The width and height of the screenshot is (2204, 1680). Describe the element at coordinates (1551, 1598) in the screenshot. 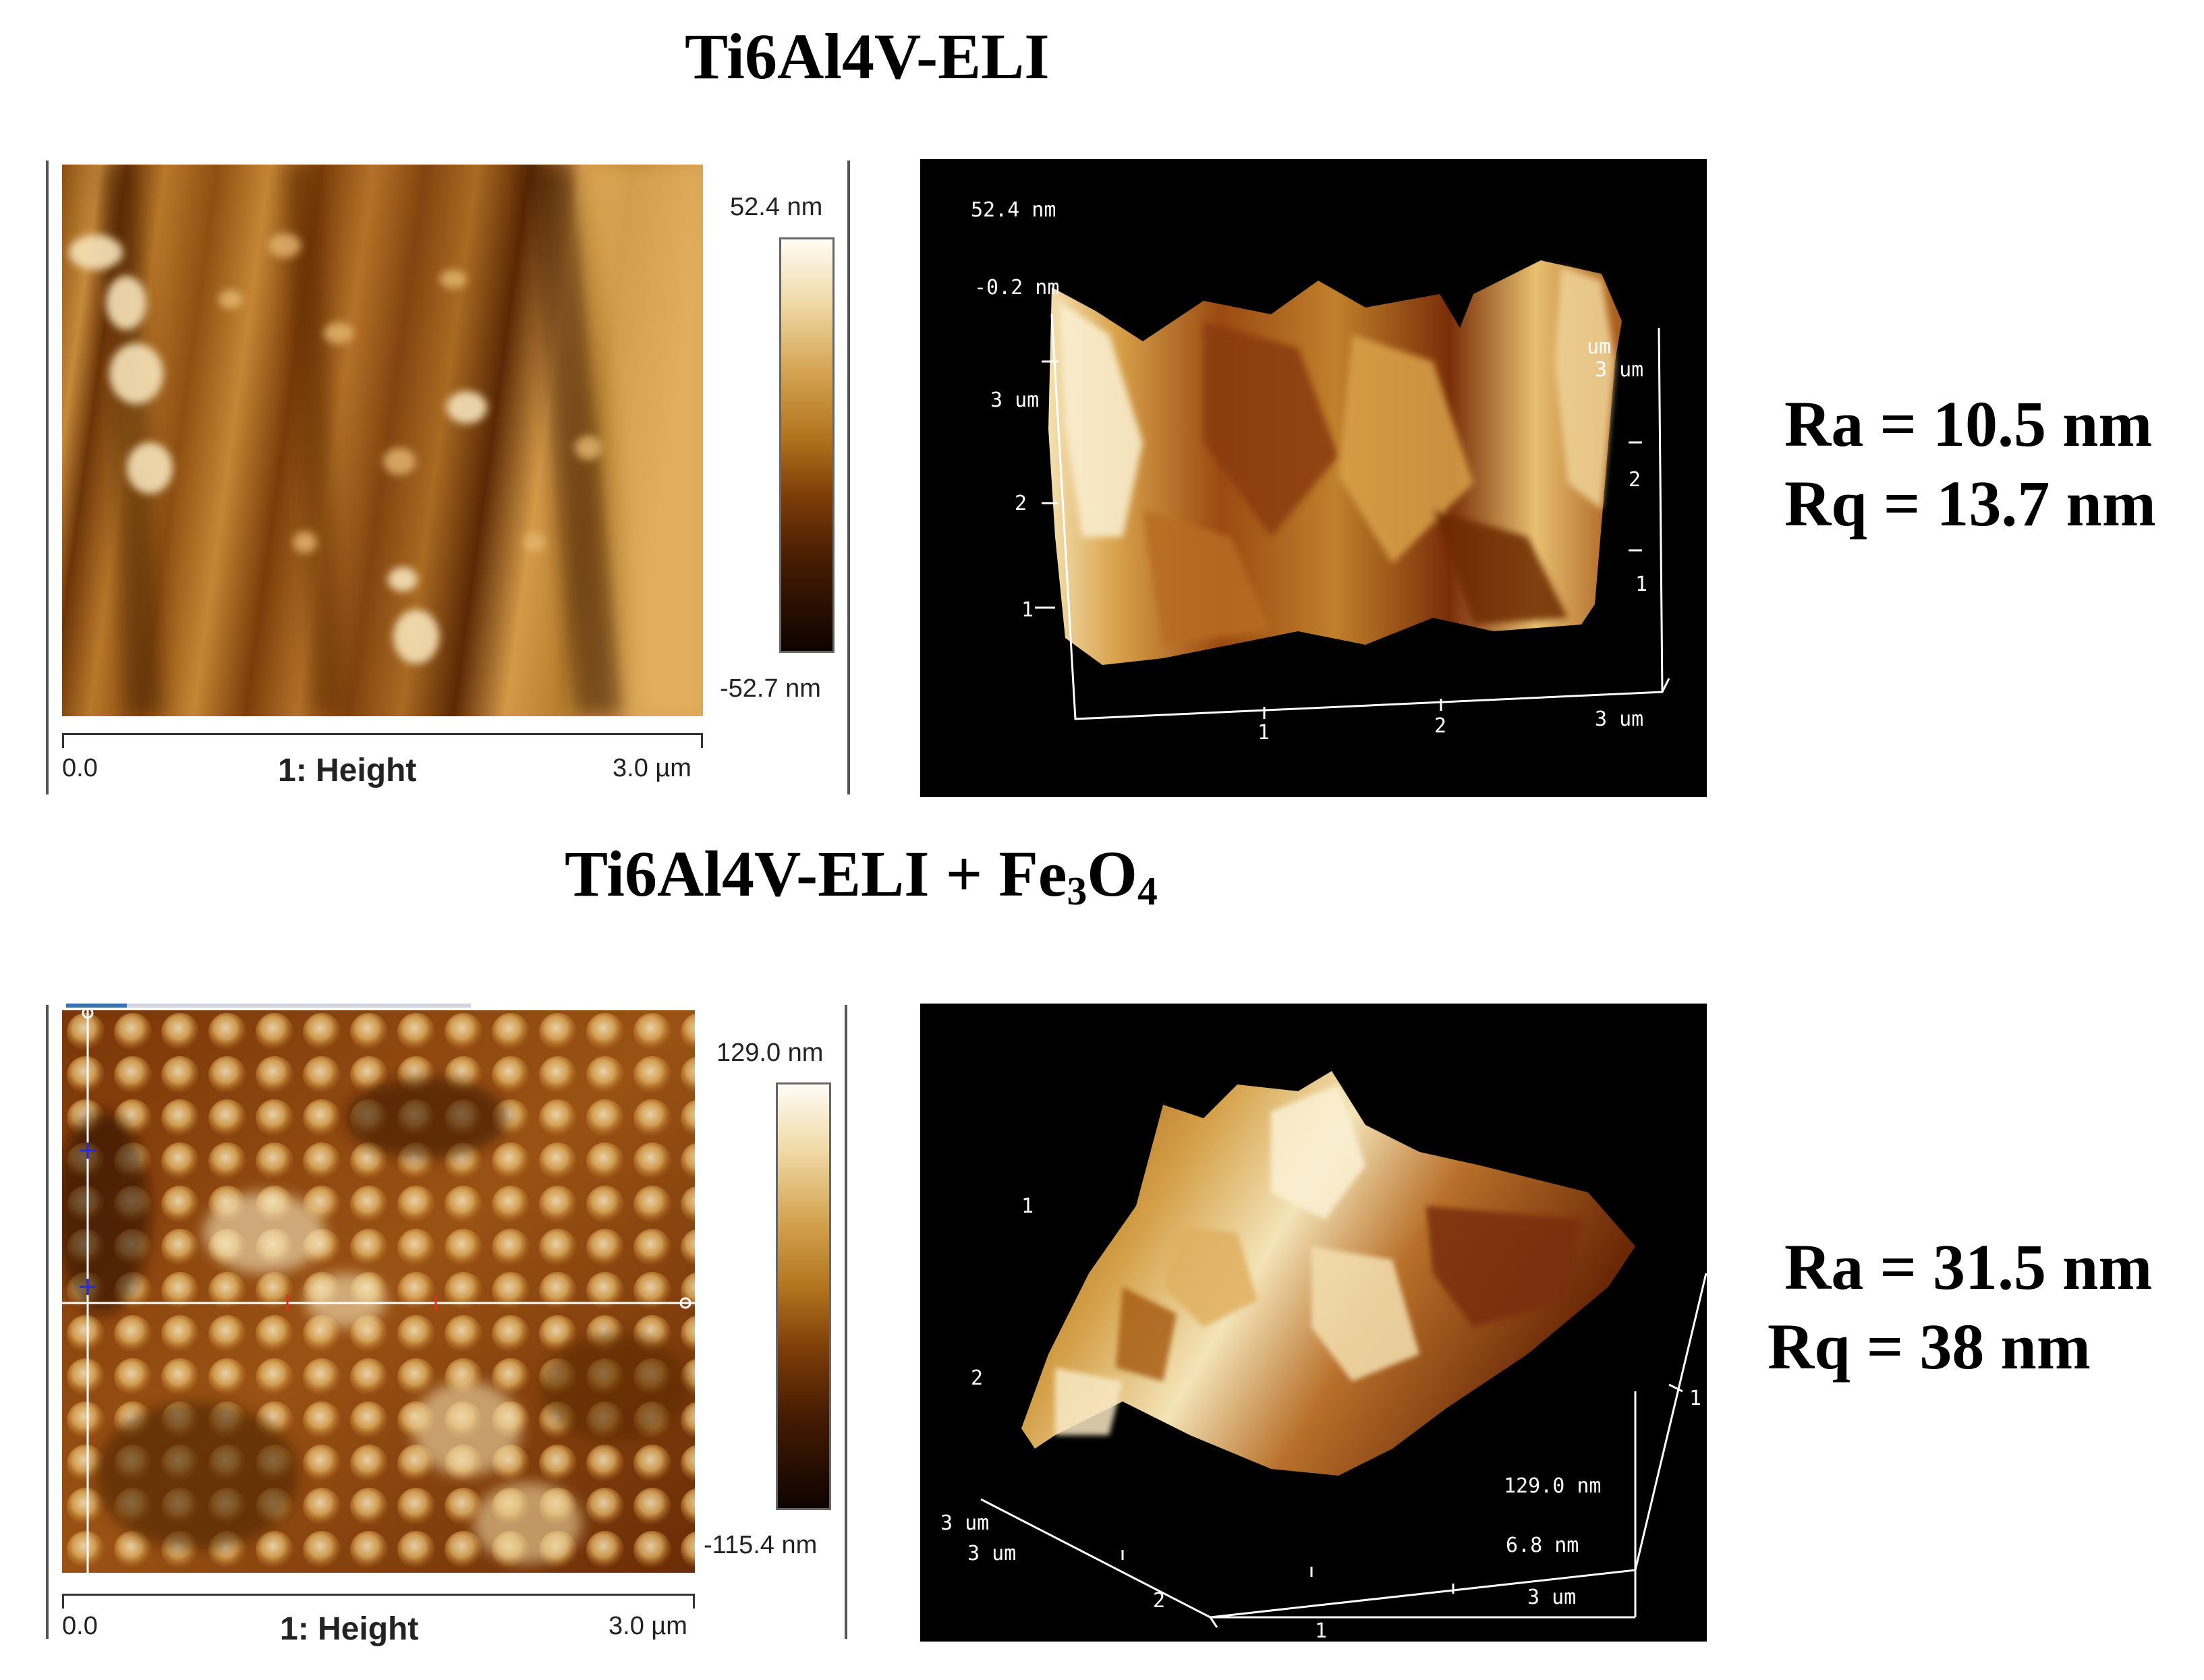

I see `z-corner-label-bottom: 3 um` at that location.